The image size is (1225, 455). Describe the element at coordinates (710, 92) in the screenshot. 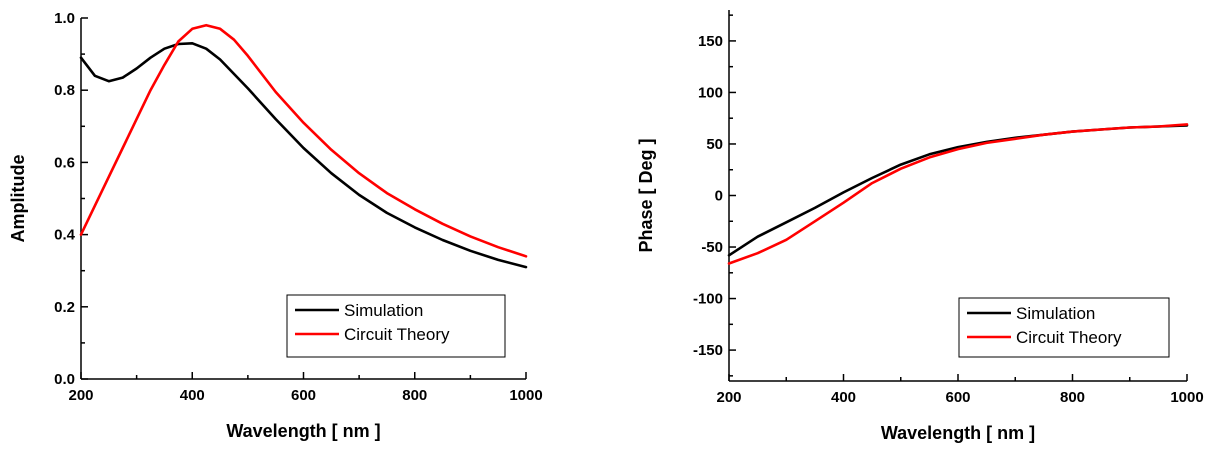

I see `y-tick-label: 100` at that location.